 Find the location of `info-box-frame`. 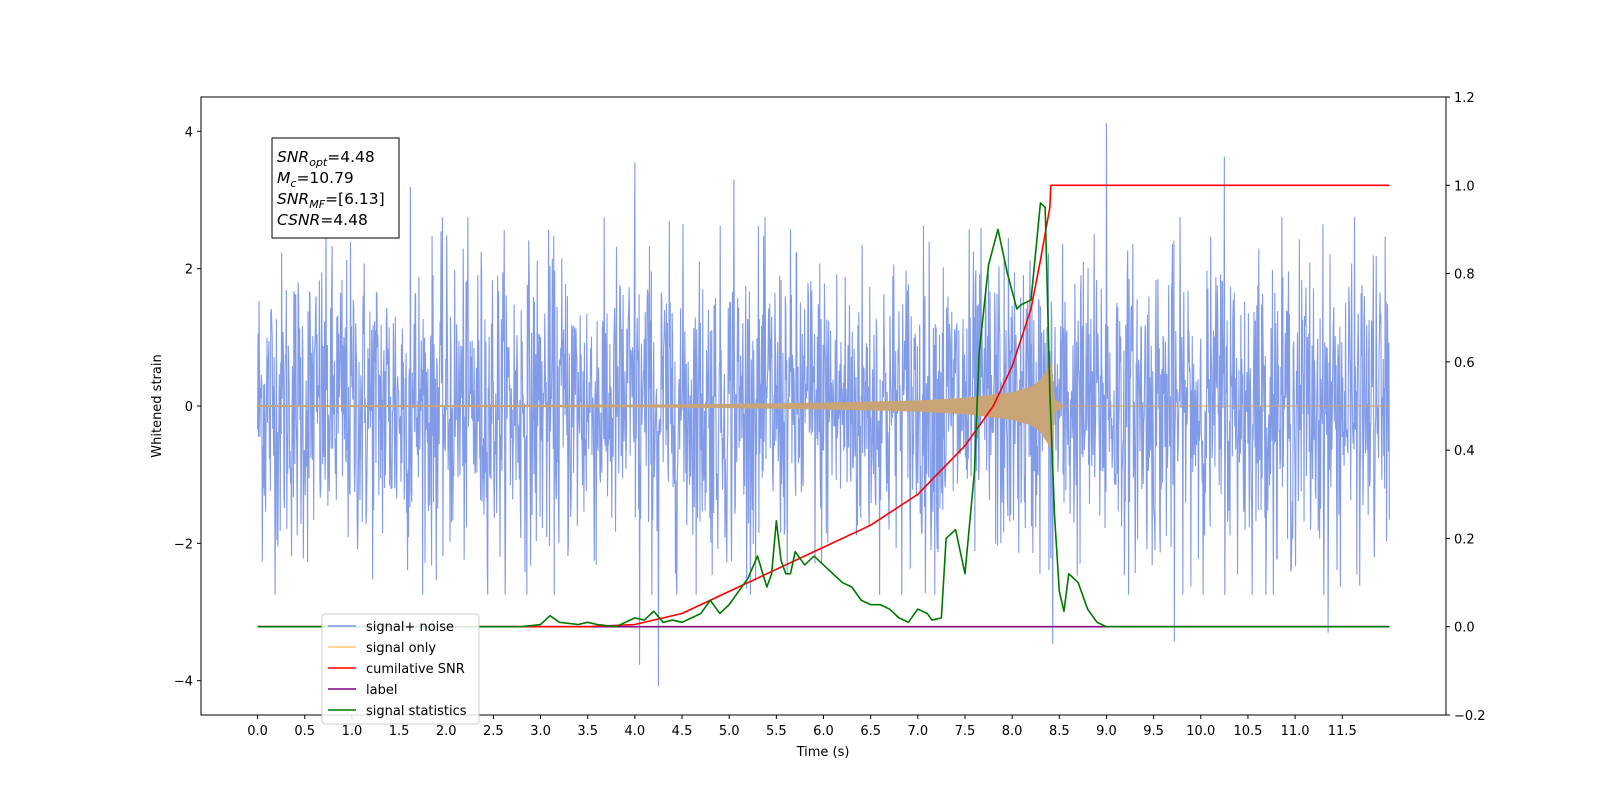

info-box-frame is located at coordinates (335, 188).